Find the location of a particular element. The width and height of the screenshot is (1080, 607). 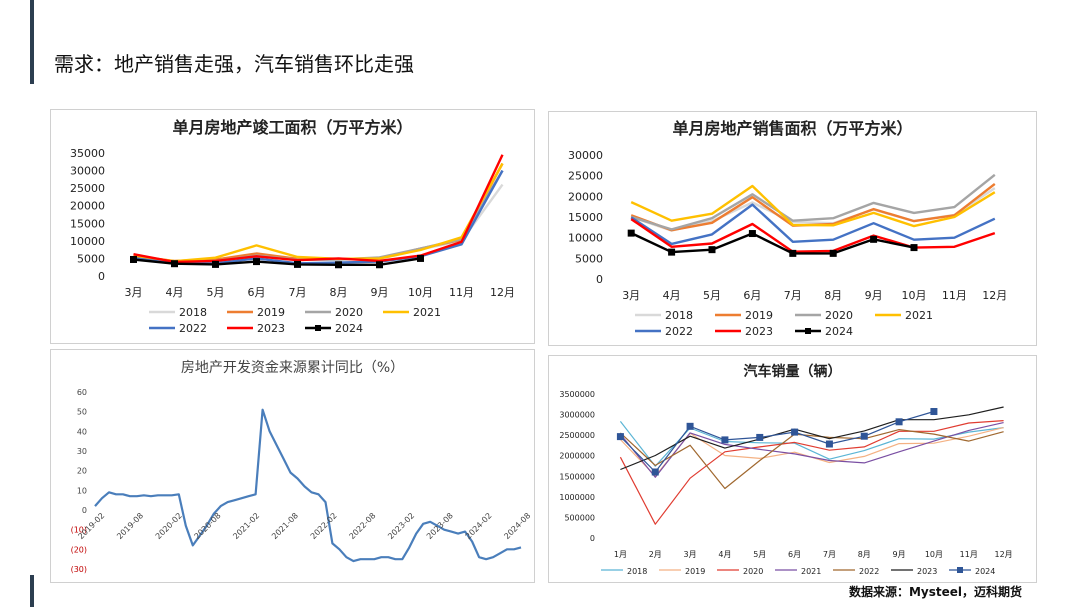

y-tick-label: (30) is located at coordinates (79, 569).